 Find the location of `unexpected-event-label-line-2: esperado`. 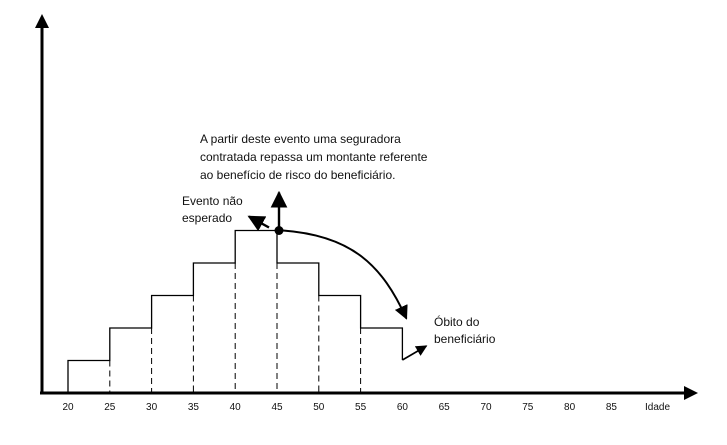

unexpected-event-label-line-2: esperado is located at coordinates (207, 218).